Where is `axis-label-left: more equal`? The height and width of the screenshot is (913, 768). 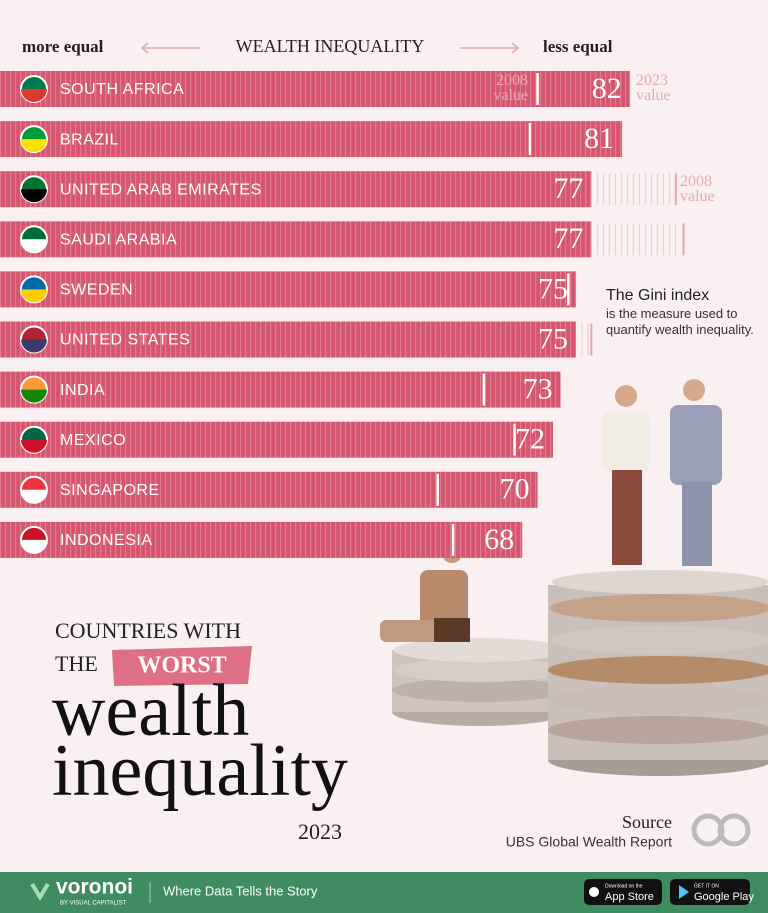 axis-label-left: more equal is located at coordinates (63, 46).